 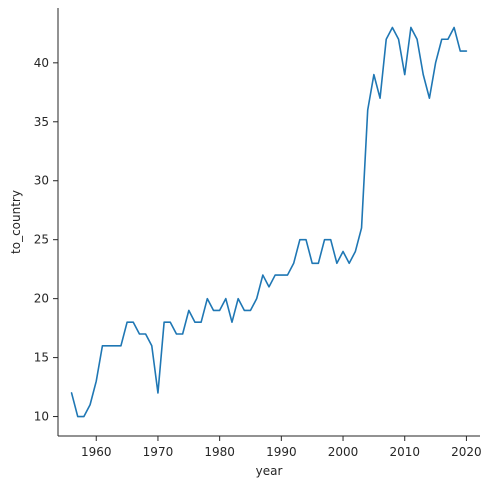 What do you see at coordinates (219, 452) in the screenshot?
I see `x-tick-label: 1980` at bounding box center [219, 452].